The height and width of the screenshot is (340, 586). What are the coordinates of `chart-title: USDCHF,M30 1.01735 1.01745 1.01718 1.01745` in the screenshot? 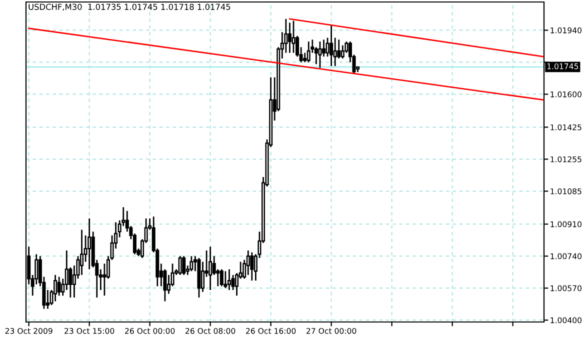 It's located at (129, 7).